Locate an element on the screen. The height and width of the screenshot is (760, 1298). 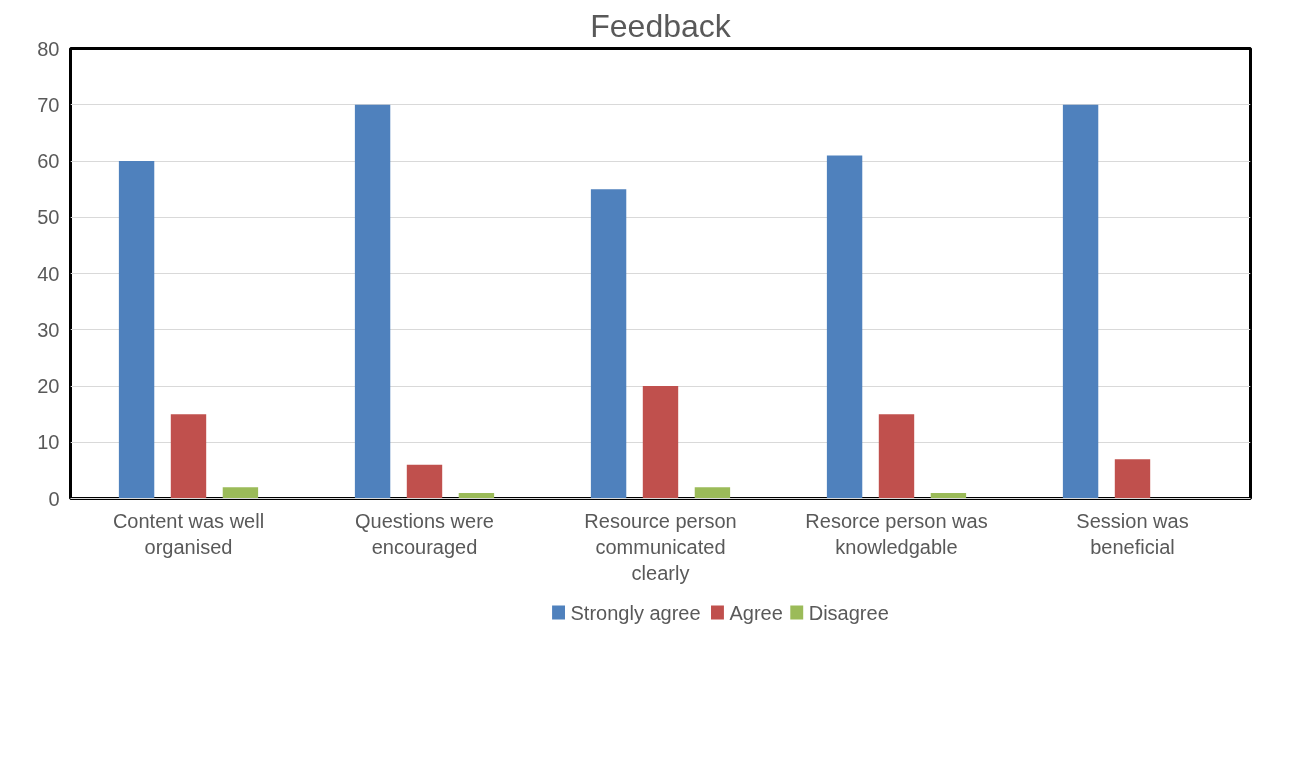
x-tick-label: Content was well organised is located at coordinates (188, 533).